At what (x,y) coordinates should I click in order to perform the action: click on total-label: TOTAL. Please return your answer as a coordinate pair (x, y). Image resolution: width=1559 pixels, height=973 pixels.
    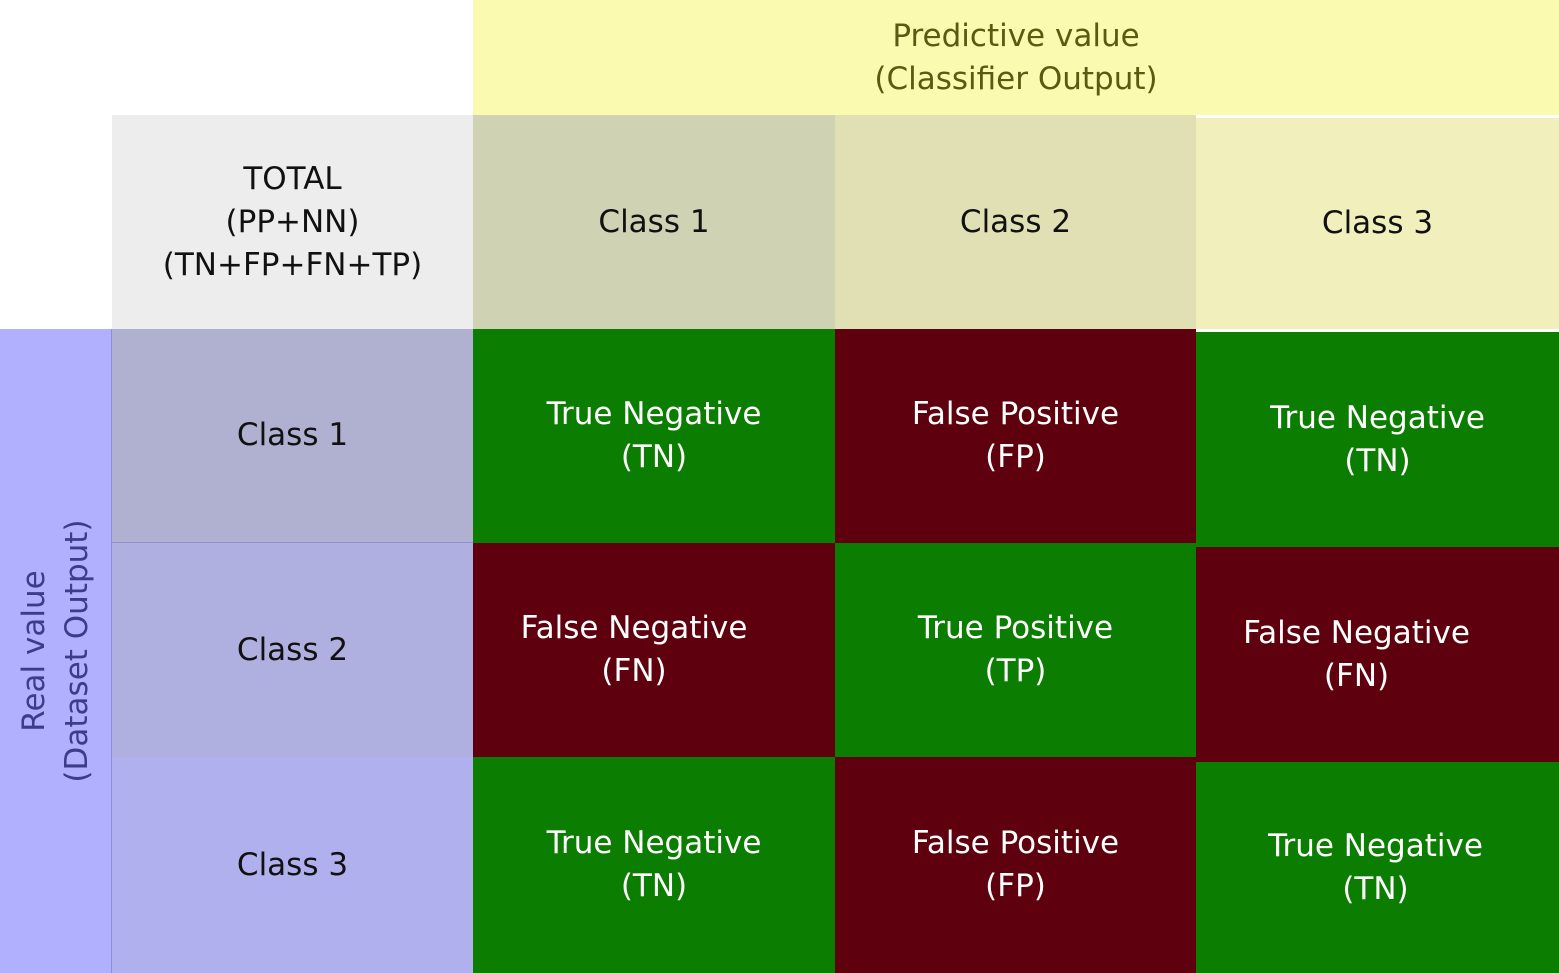
    Looking at the image, I should click on (292, 178).